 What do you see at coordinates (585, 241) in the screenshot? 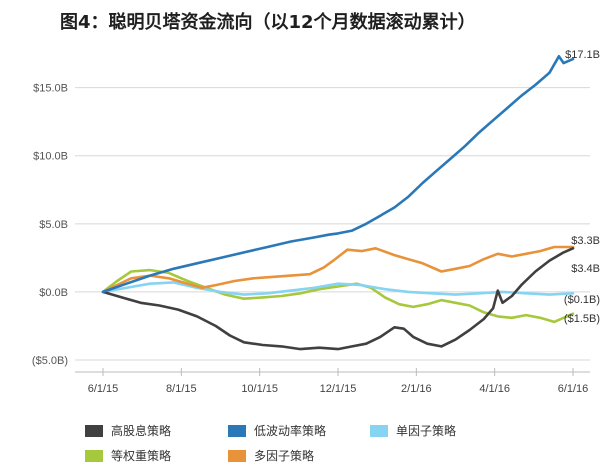
I see `end-value-label: $3.3B` at bounding box center [585, 241].